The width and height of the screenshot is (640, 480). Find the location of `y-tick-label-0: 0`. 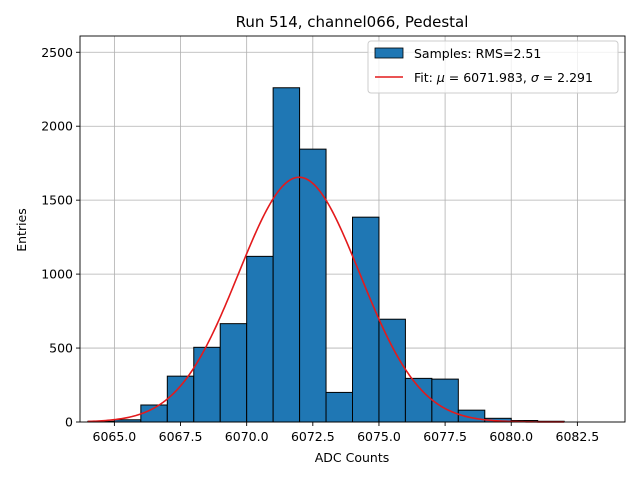

y-tick-label-0: 0 is located at coordinates (69, 422).